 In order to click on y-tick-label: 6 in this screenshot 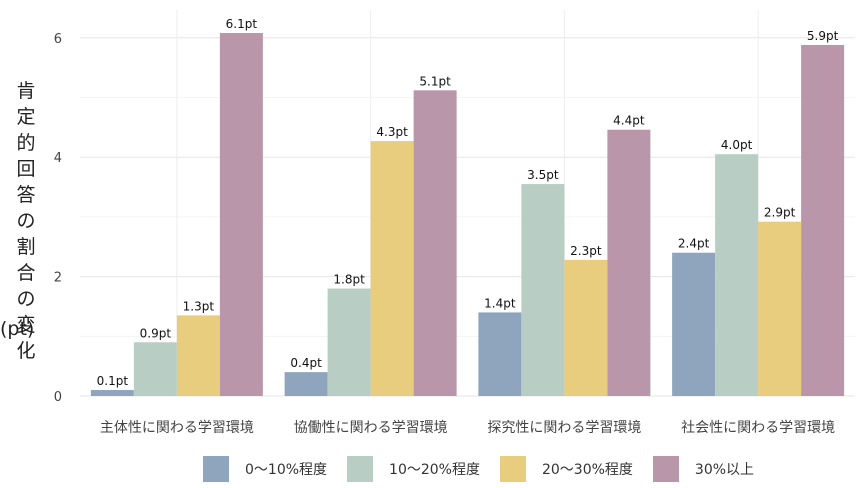, I will do `click(58, 39)`.